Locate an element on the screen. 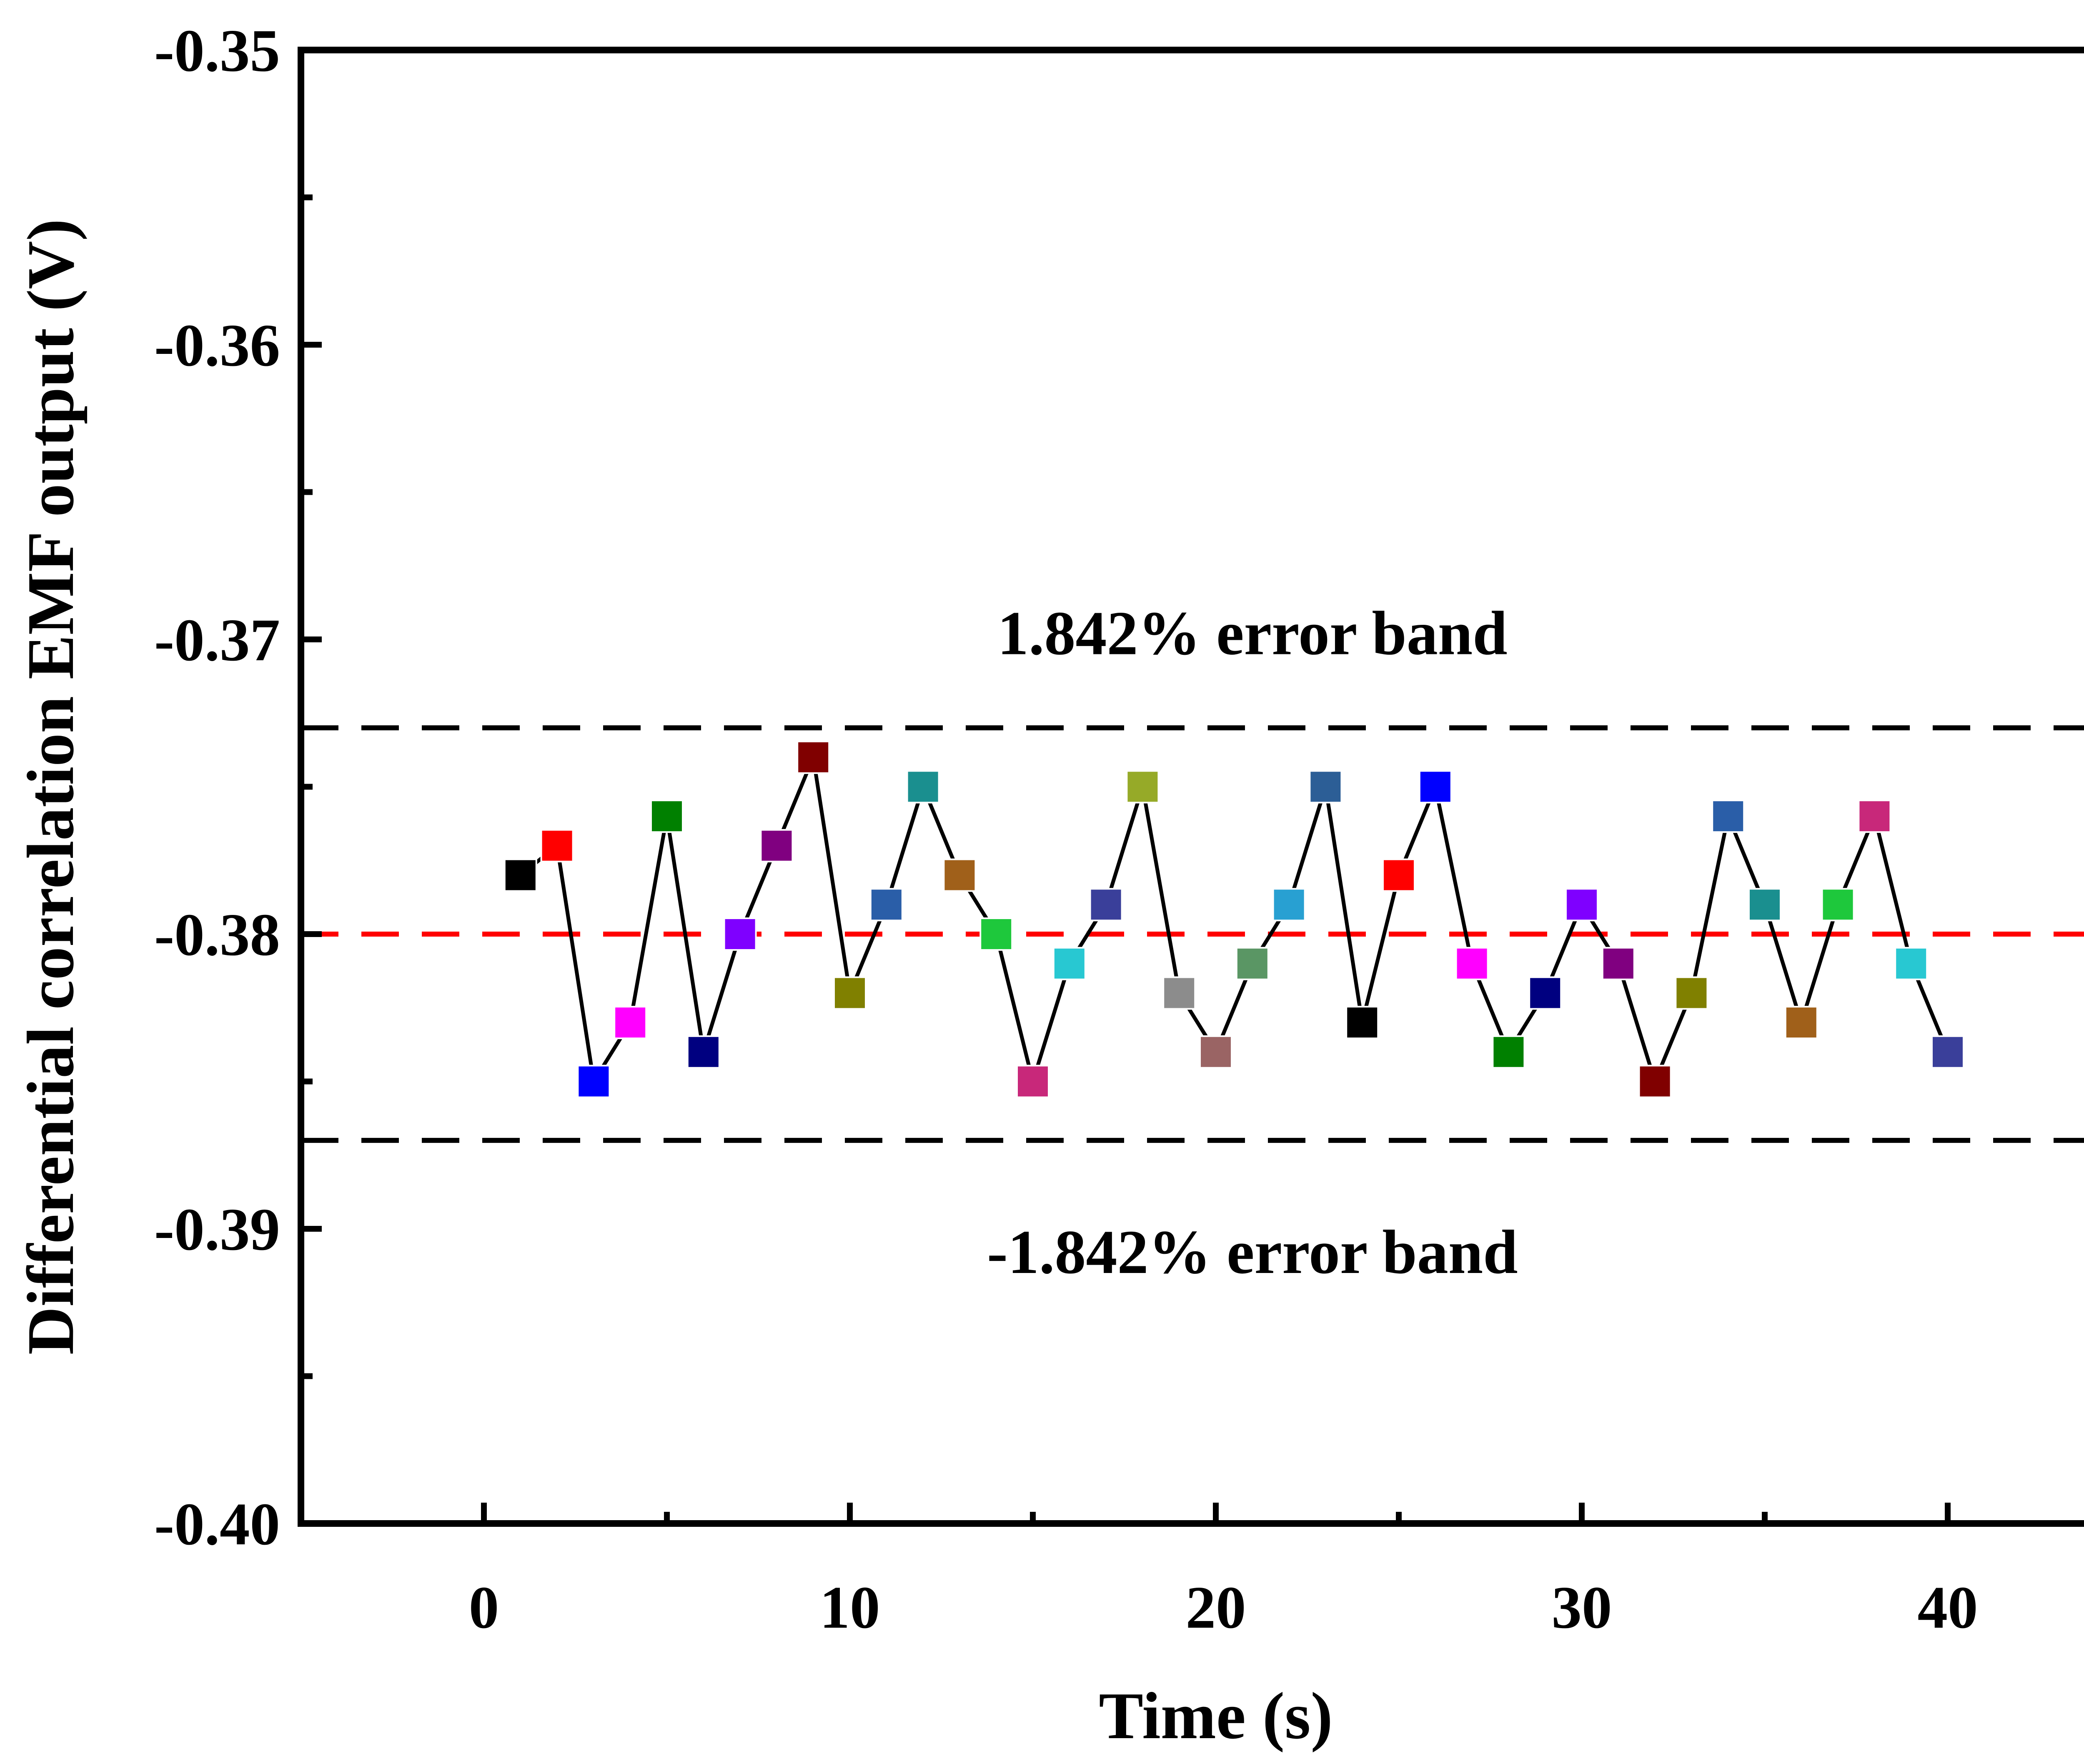  y-tick-label: -0.35 is located at coordinates (217, 51).